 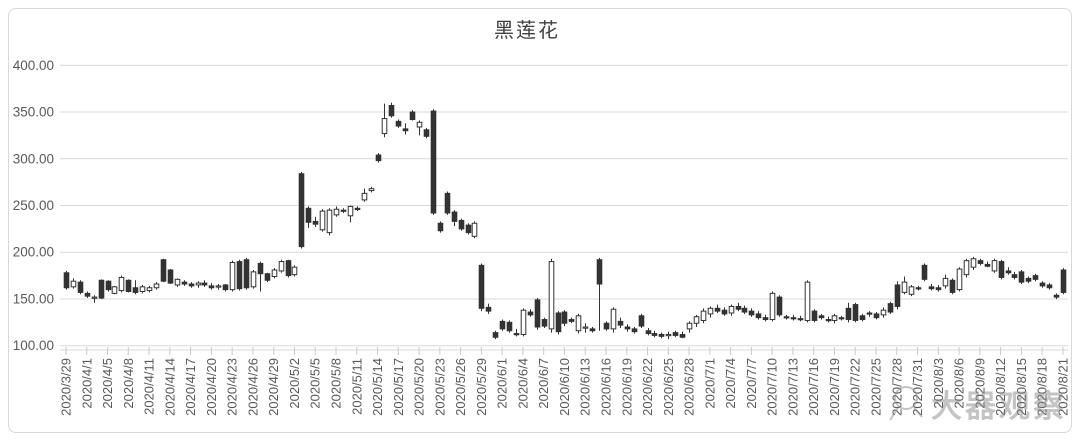 What do you see at coordinates (169, 387) in the screenshot?
I see `x-axis-label: 2020/4/14` at bounding box center [169, 387].